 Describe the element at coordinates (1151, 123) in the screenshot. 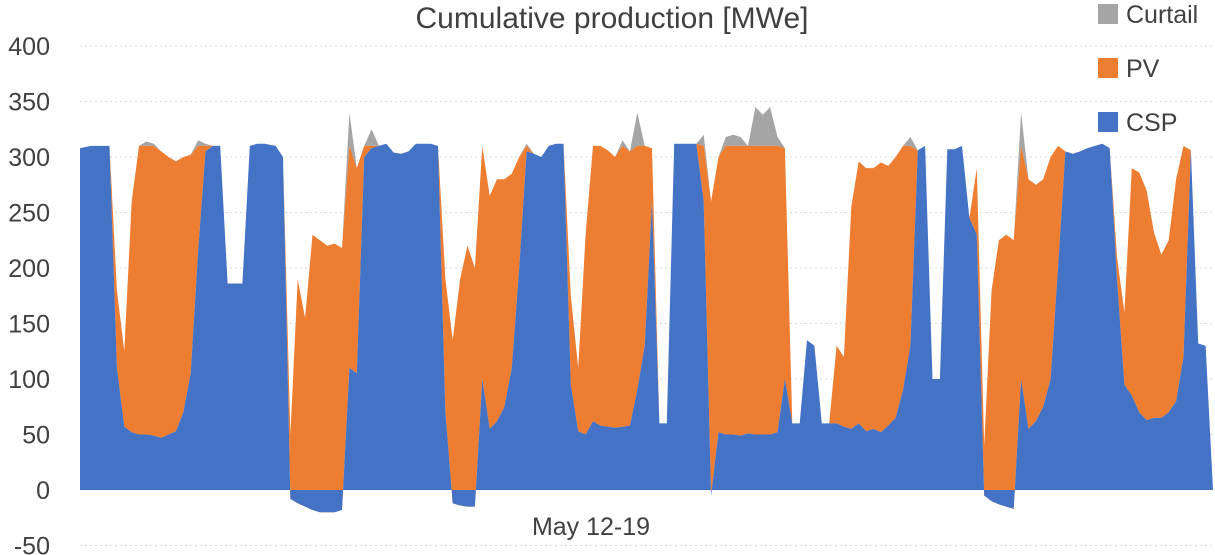

I see `legend-label: CSP` at that location.